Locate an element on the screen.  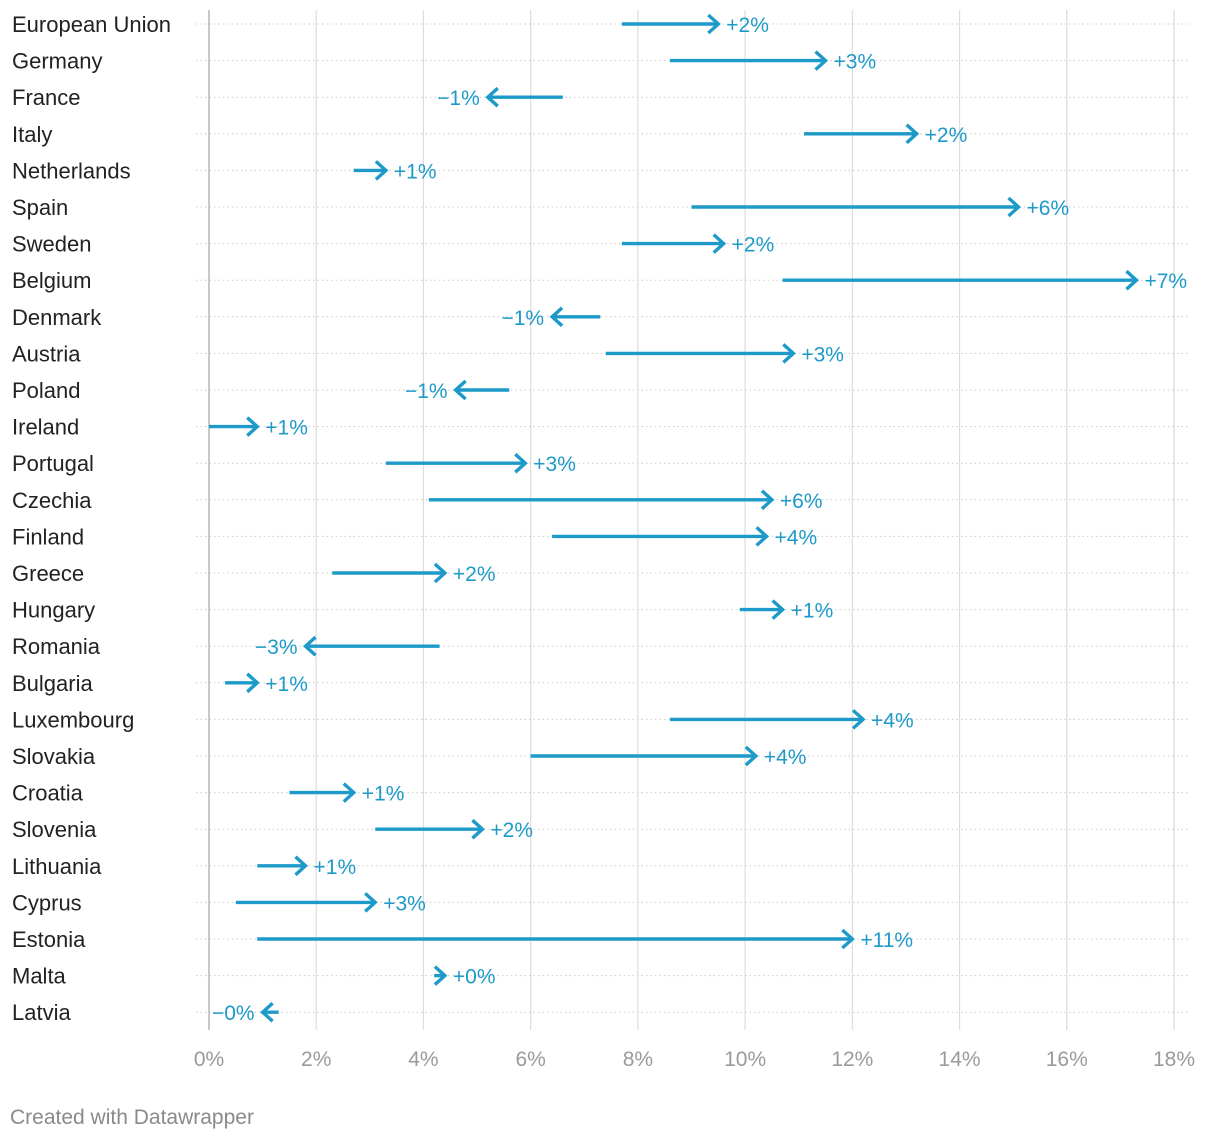
change-label: +0% is located at coordinates (474, 977).